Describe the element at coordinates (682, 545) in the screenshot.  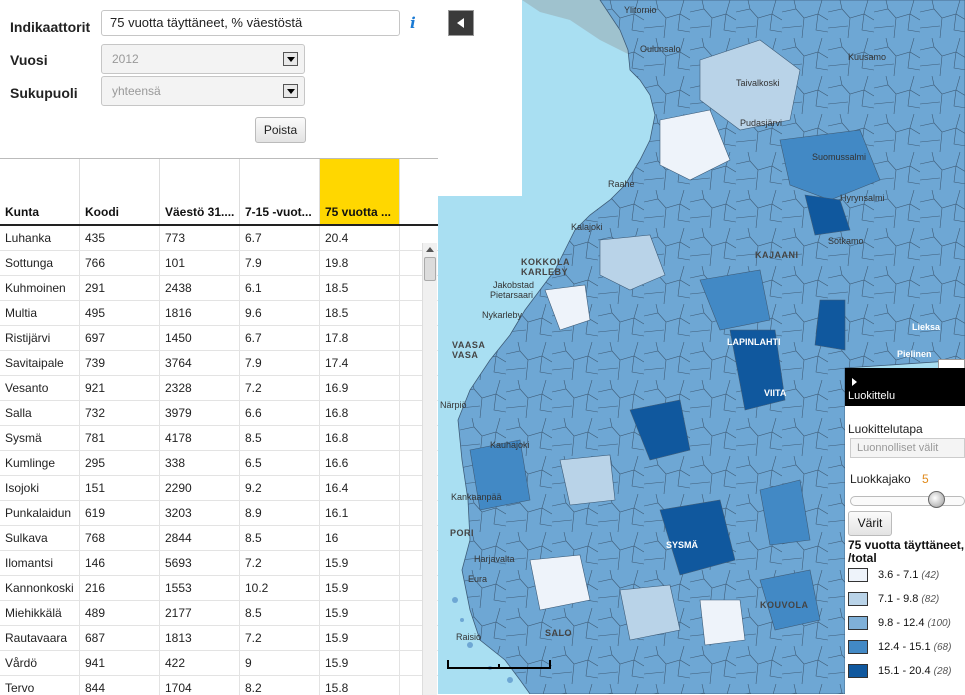
I see `map-label: SYSMÄ` at that location.